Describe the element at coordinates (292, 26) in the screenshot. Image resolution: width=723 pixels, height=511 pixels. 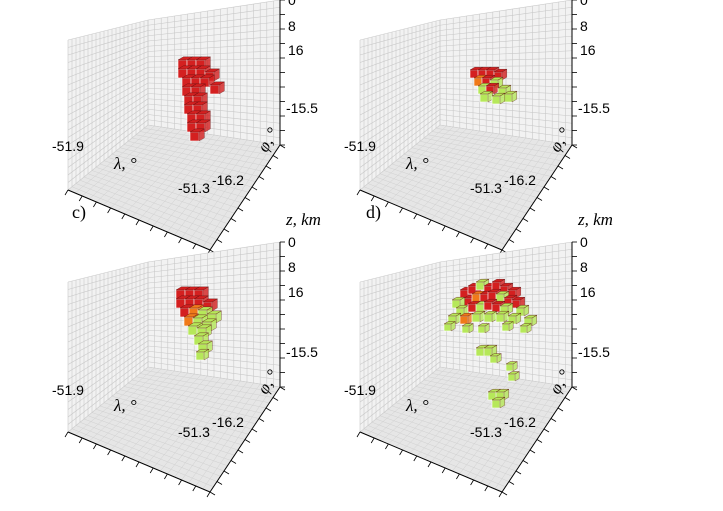
I see `z-tick-8: 8` at that location.